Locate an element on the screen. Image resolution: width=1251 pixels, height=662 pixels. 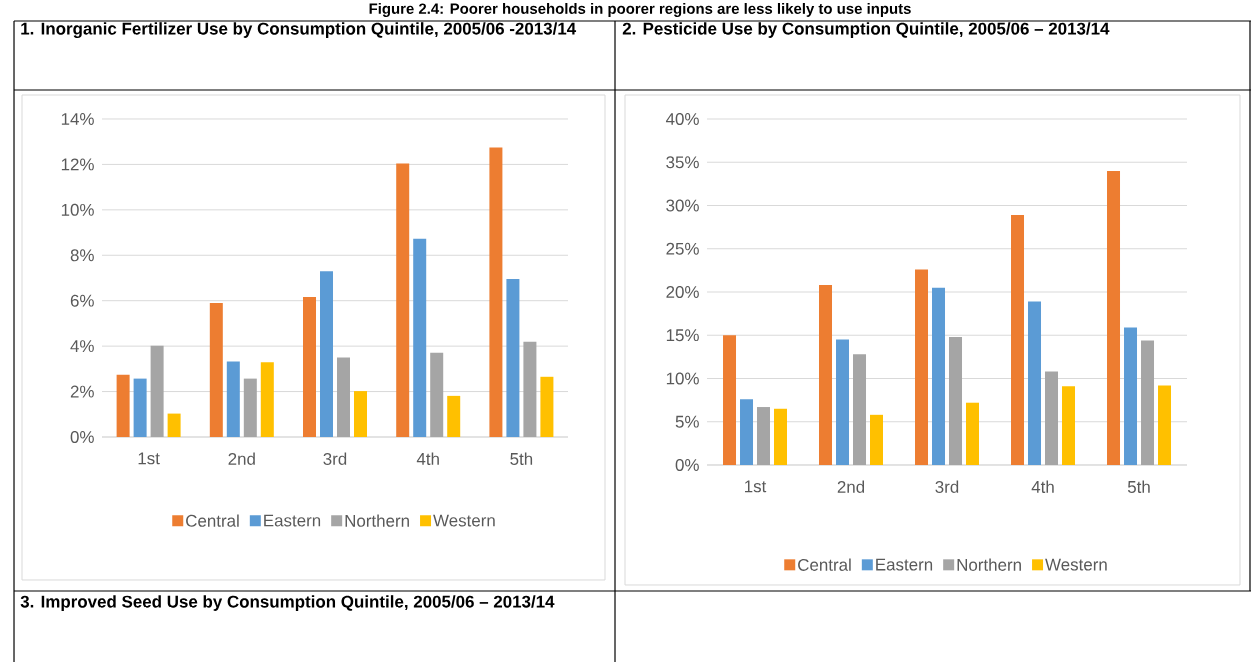
y-tick-label: 15% is located at coordinates (682, 335).